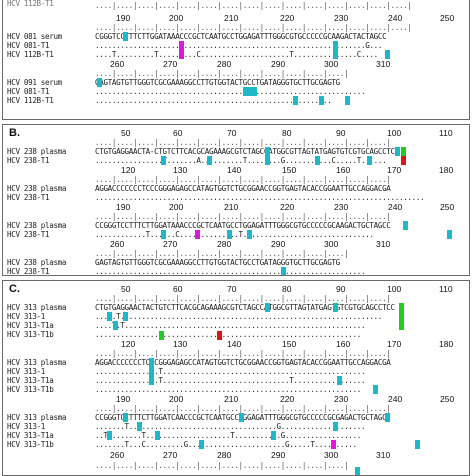 Image resolution: width=474 pixels, height=476 pixels. What do you see at coordinates (234, 344) in the screenshot?
I see `tick-label: 140` at bounding box center [234, 344].